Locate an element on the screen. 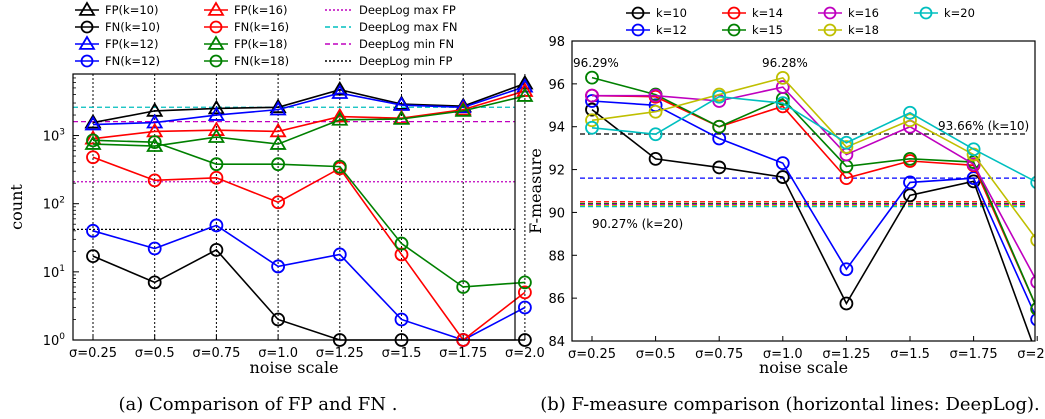 The width and height of the screenshot is (1045, 419). y-tick-label: 92 is located at coordinates (556, 171).